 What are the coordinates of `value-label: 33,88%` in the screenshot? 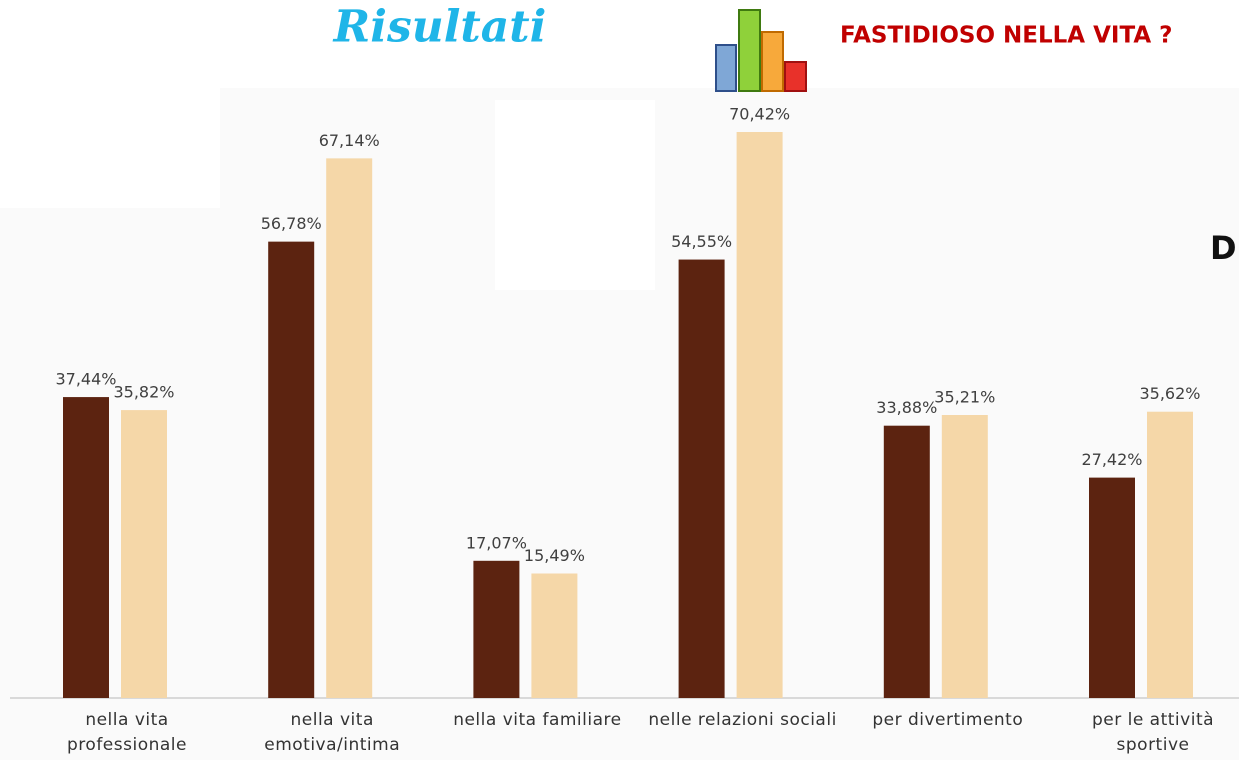 It's located at (906, 407).